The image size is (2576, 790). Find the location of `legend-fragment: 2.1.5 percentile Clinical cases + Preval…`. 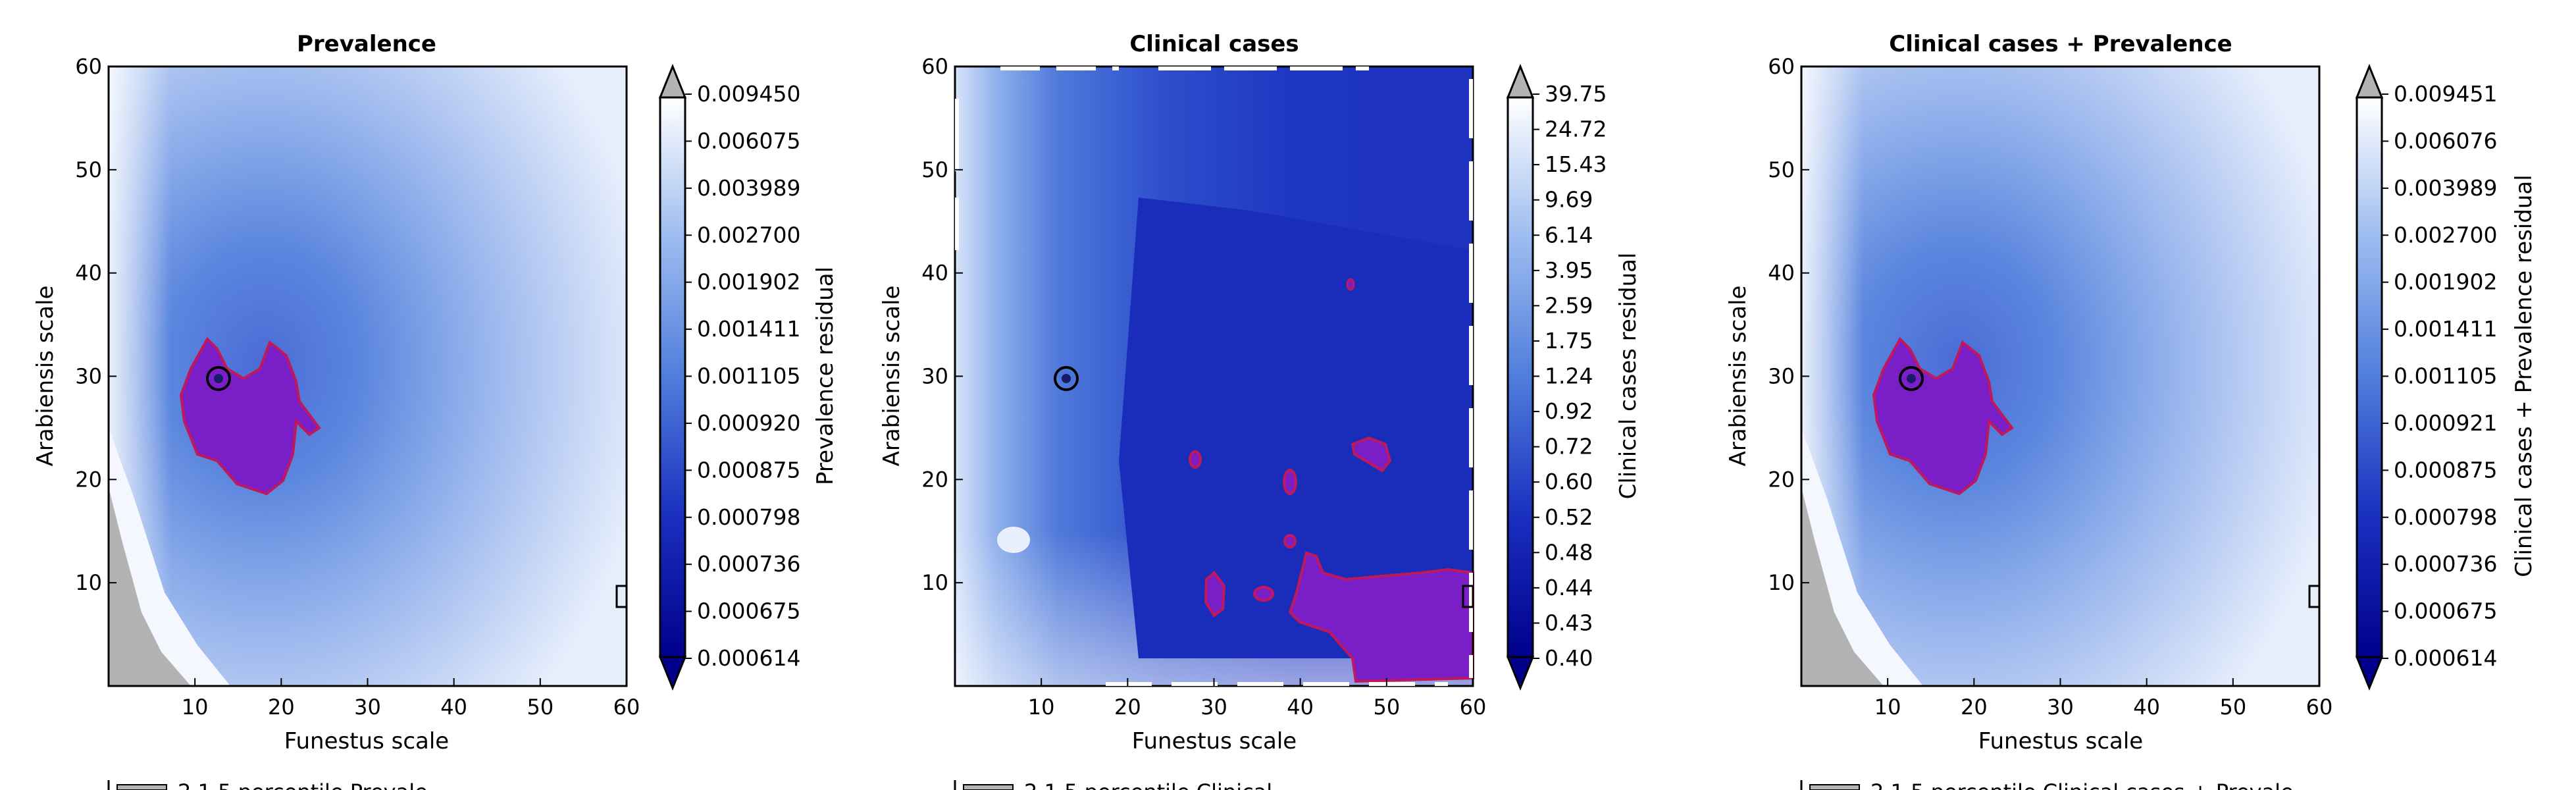

legend-fragment: 2.1.5 percentile Clinical cases + Preval… is located at coordinates (2047, 785).